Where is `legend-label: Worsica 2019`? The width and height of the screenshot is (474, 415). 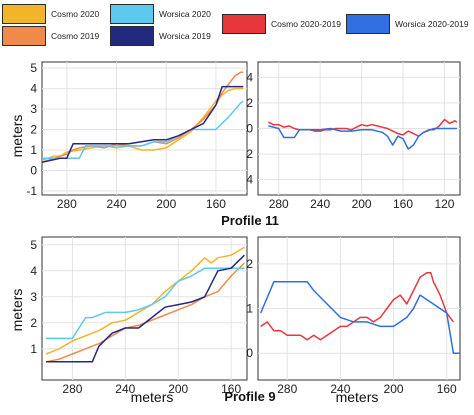
legend-label: Worsica 2019 is located at coordinates (185, 36).